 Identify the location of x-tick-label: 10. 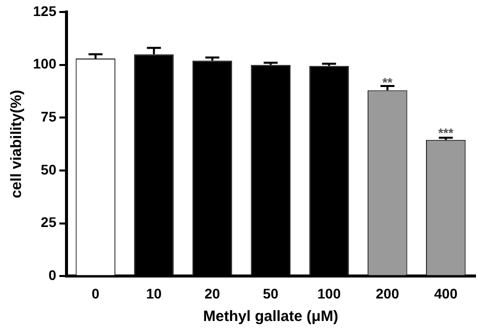
(154, 293).